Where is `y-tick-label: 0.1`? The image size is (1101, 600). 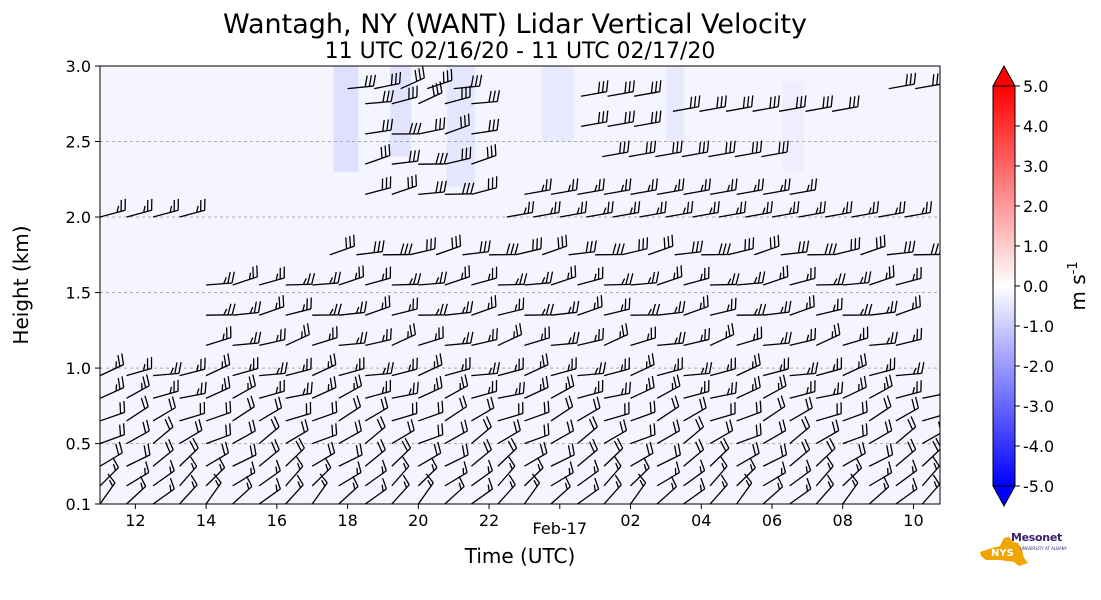
y-tick-label: 0.1 is located at coordinates (78, 504).